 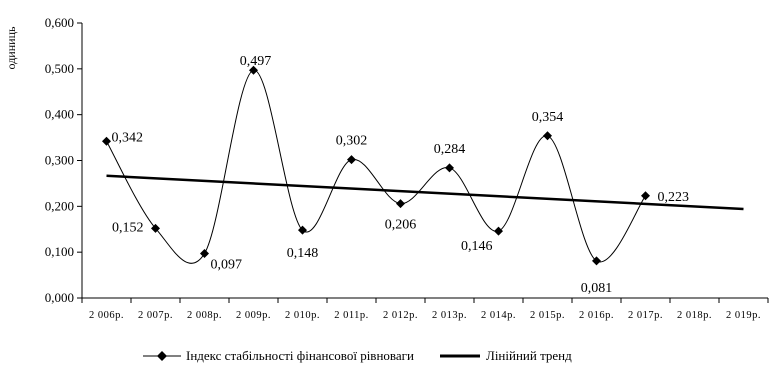 I want to click on x-tick-label: 2 014р., so click(x=498, y=315).